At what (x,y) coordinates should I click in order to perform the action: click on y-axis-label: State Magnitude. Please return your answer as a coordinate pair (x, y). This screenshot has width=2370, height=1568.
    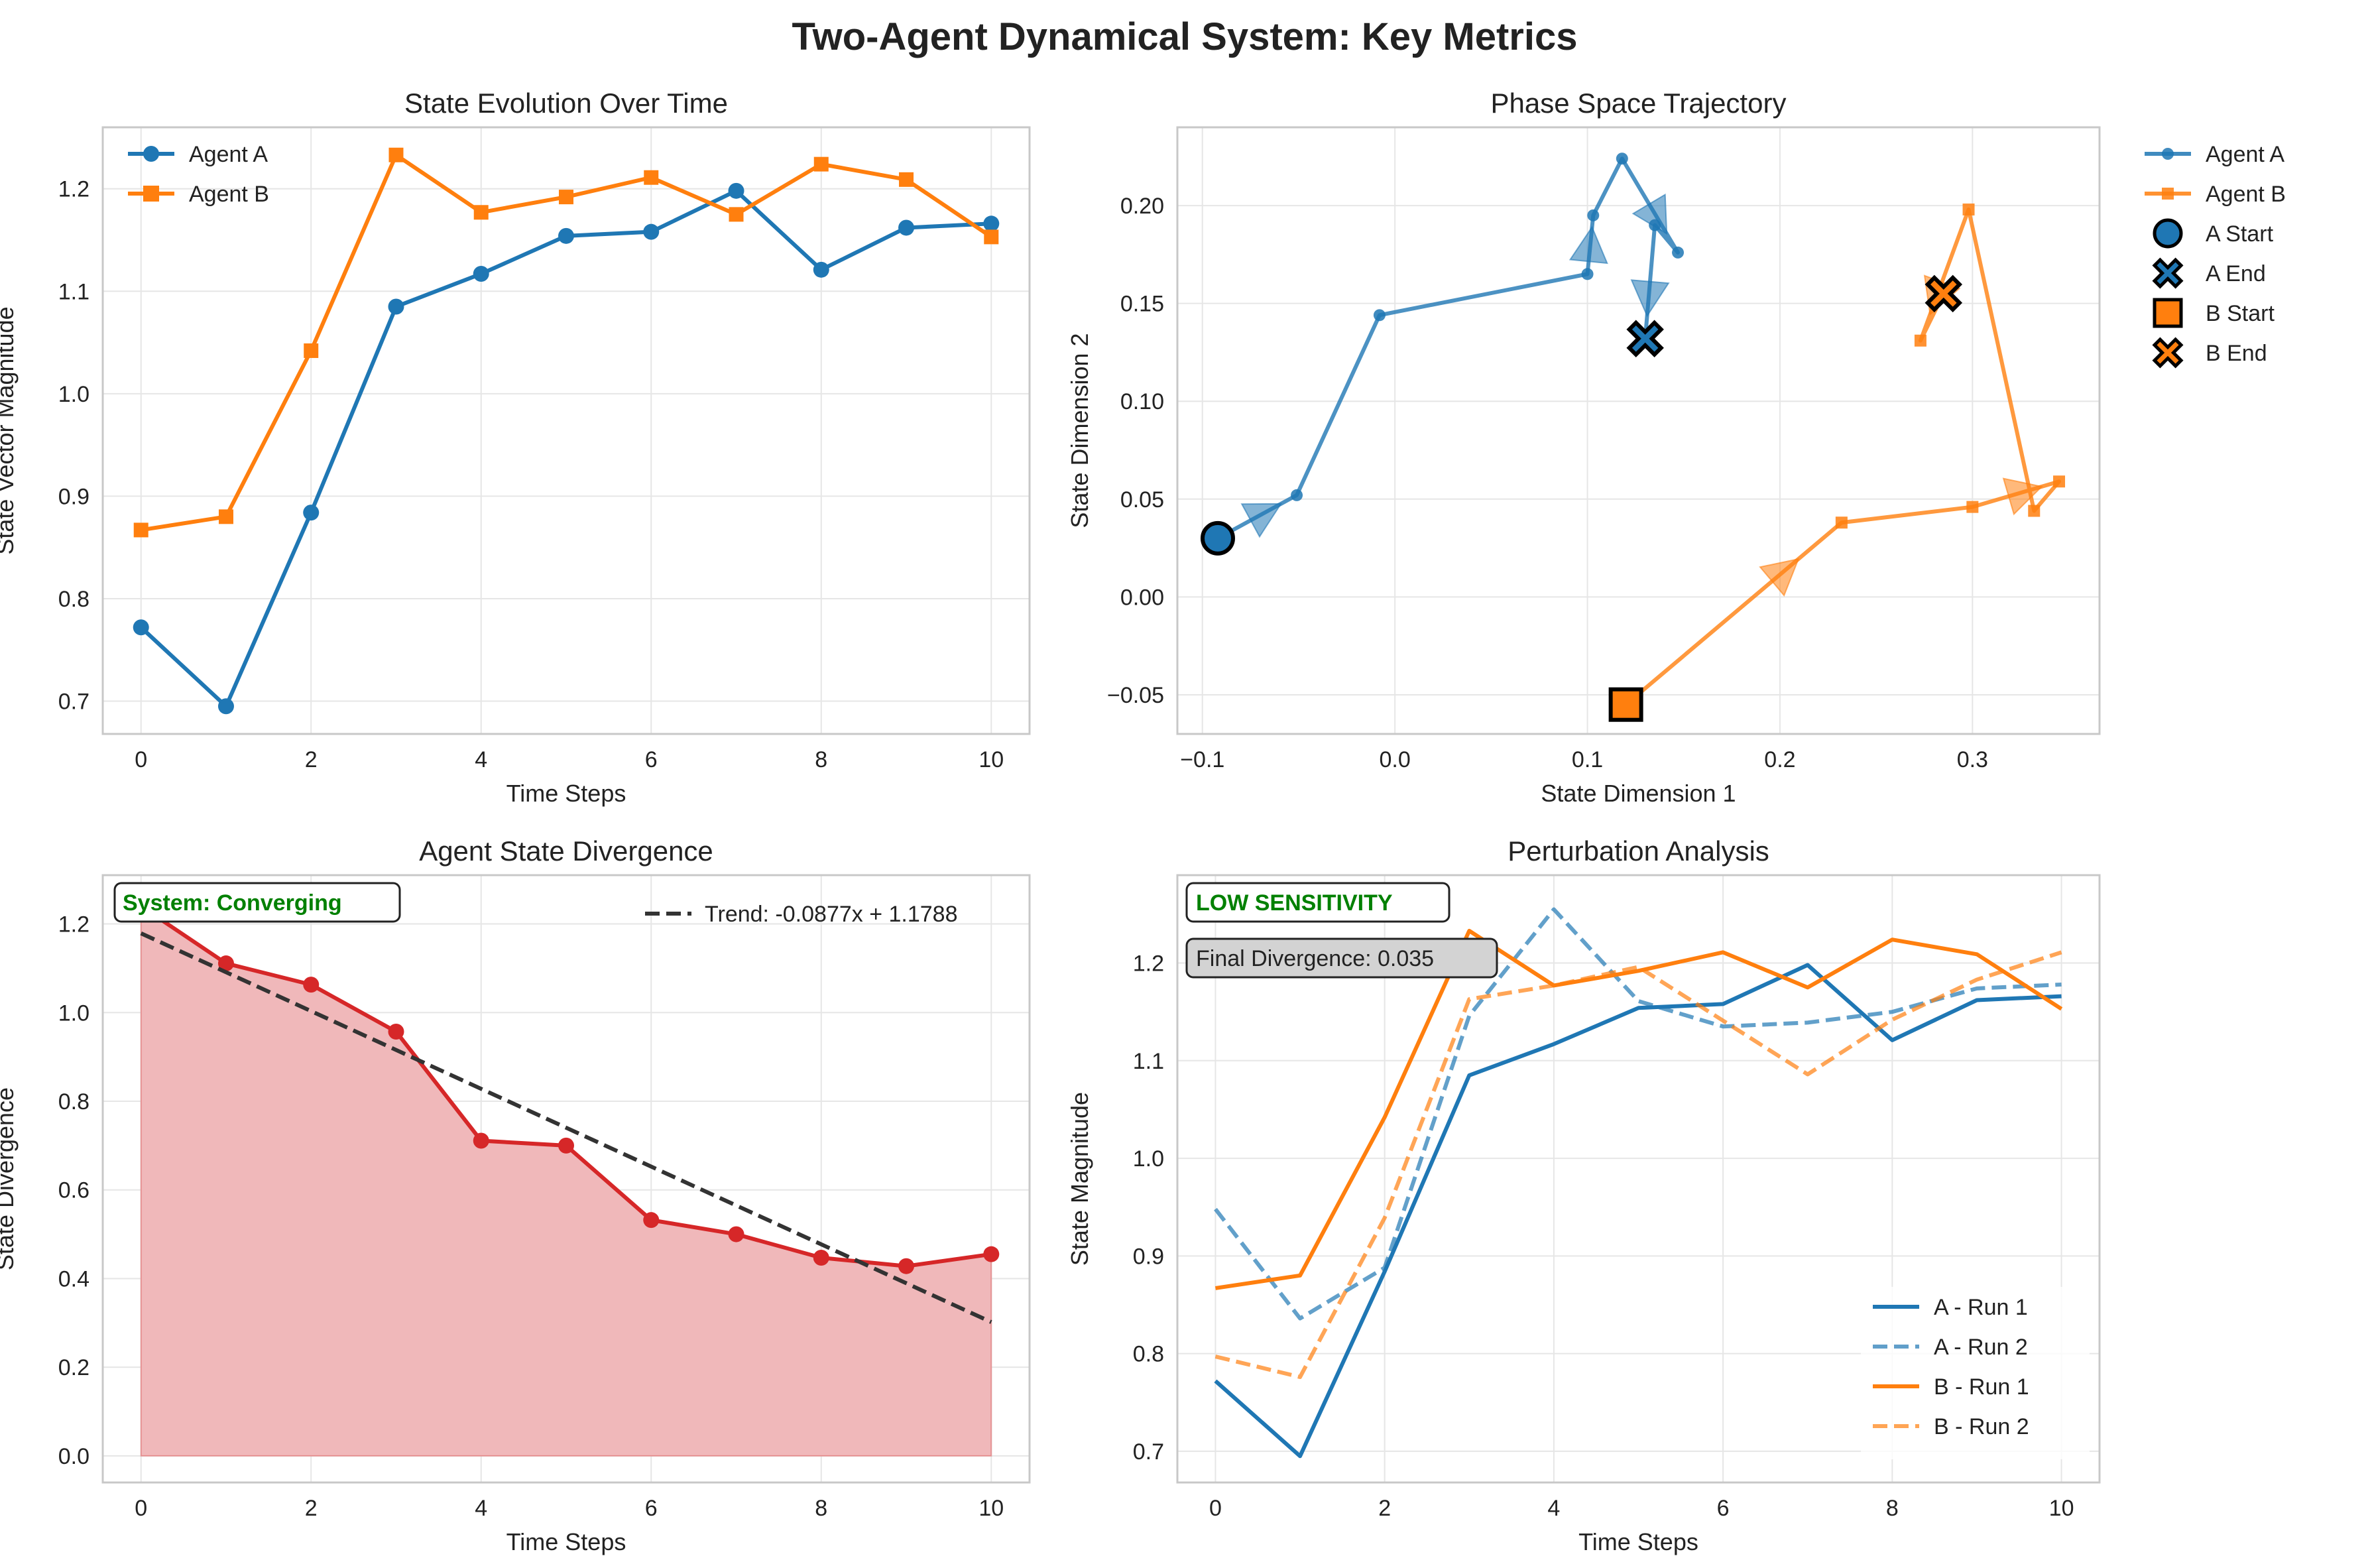
    Looking at the image, I should click on (1079, 1179).